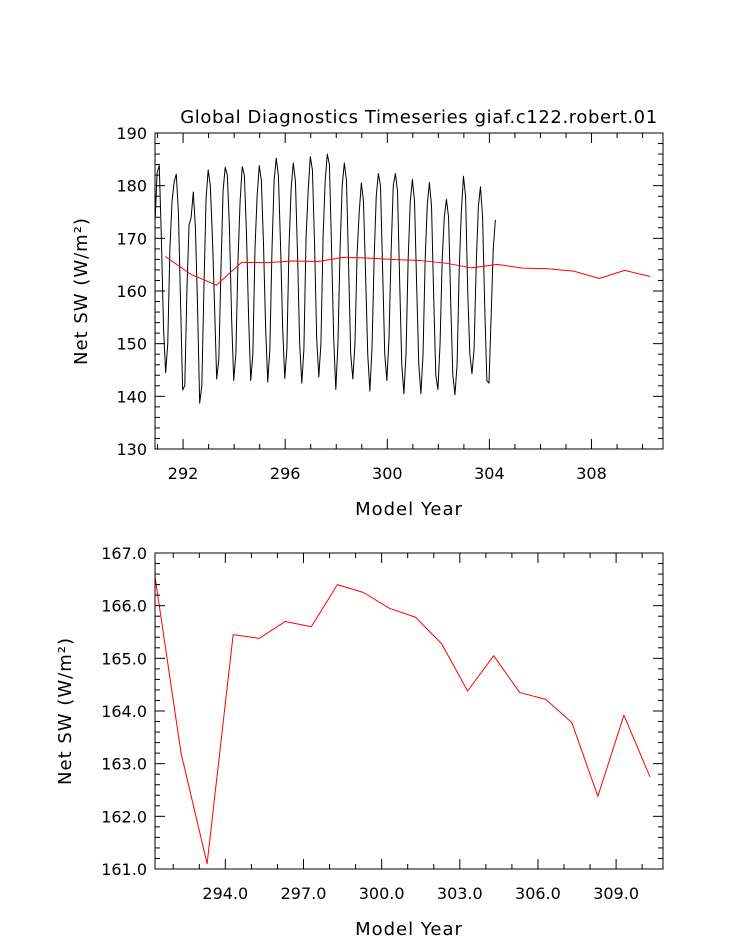  What do you see at coordinates (124, 869) in the screenshot?
I see `y-tick-label: 161.0` at bounding box center [124, 869].